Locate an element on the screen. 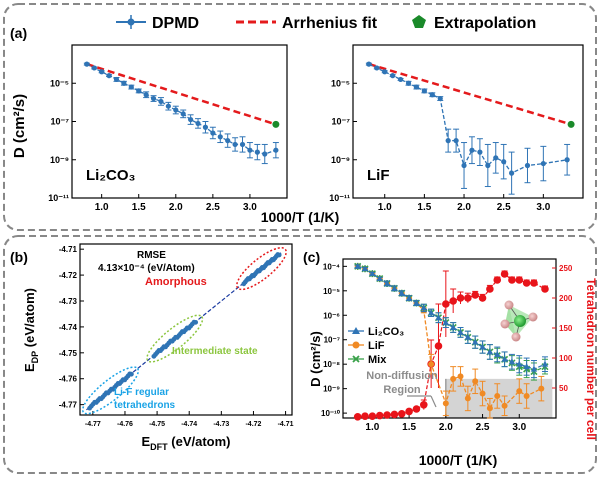  b-ylabel-main: E is located at coordinates (29, 367).